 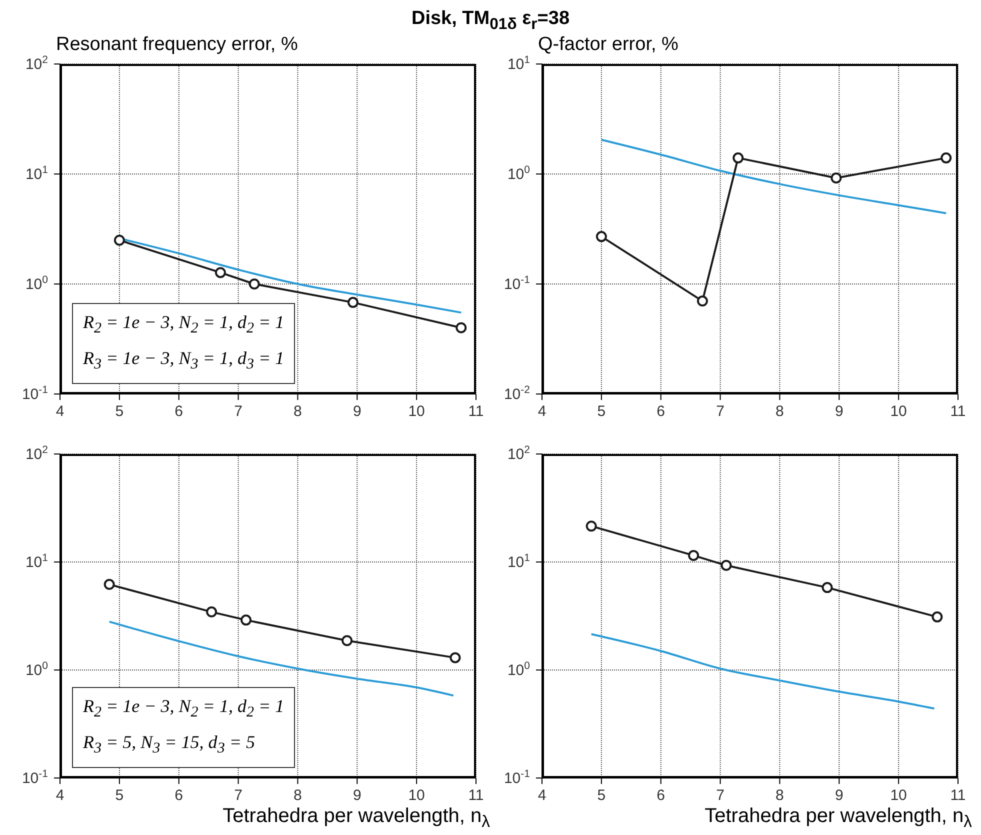 What do you see at coordinates (177, 45) in the screenshot?
I see `y-axis-title: Resonant frequency error, %` at bounding box center [177, 45].